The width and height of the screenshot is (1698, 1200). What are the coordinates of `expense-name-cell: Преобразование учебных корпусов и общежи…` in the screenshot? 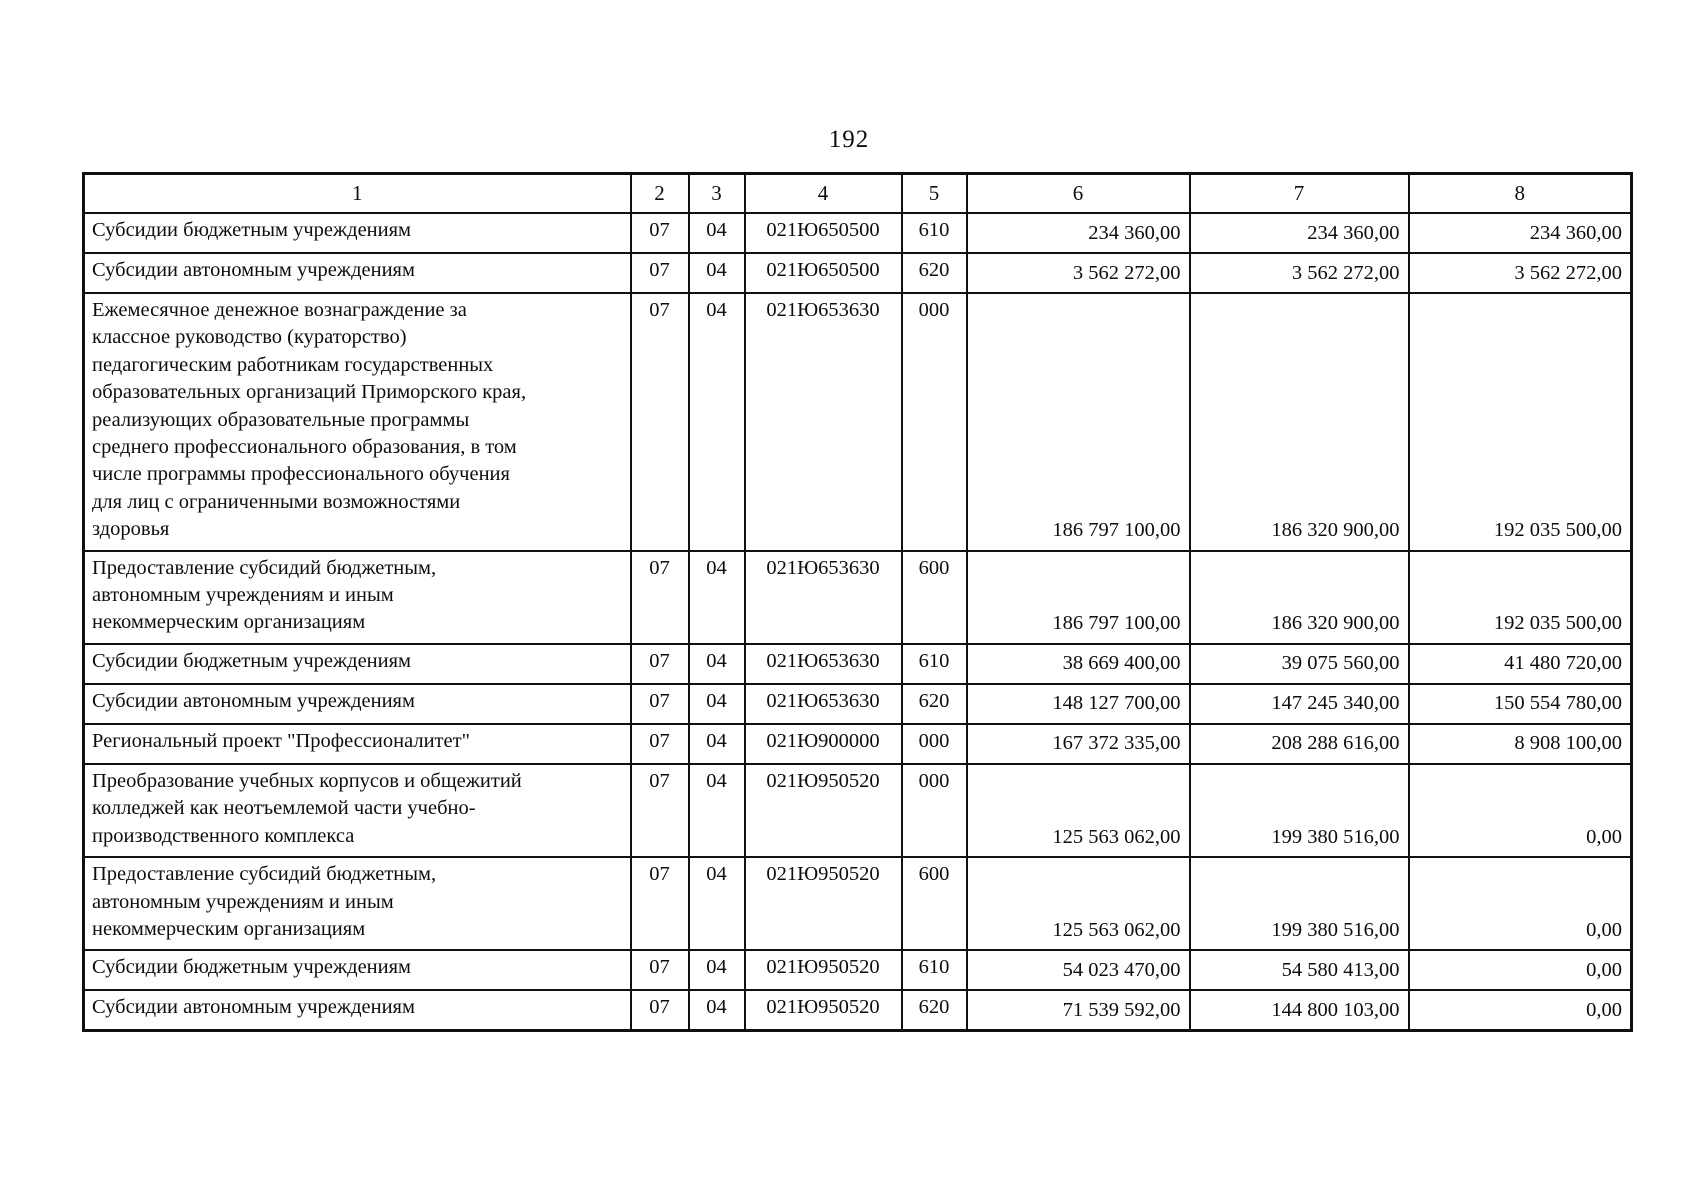 It's located at (357, 810).